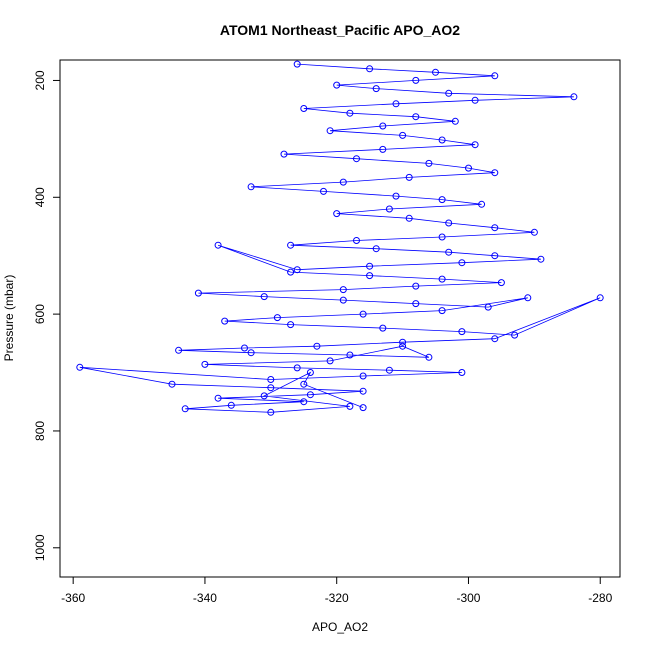 The width and height of the screenshot is (650, 650). I want to click on y-tick-label: 1000, so click(40, 547).